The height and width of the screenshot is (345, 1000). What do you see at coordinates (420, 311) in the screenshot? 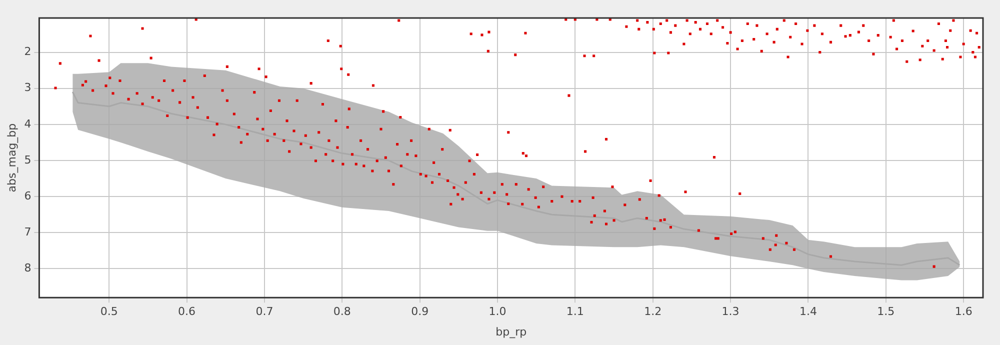
I see `x-tick-label: 0.9` at bounding box center [420, 311].